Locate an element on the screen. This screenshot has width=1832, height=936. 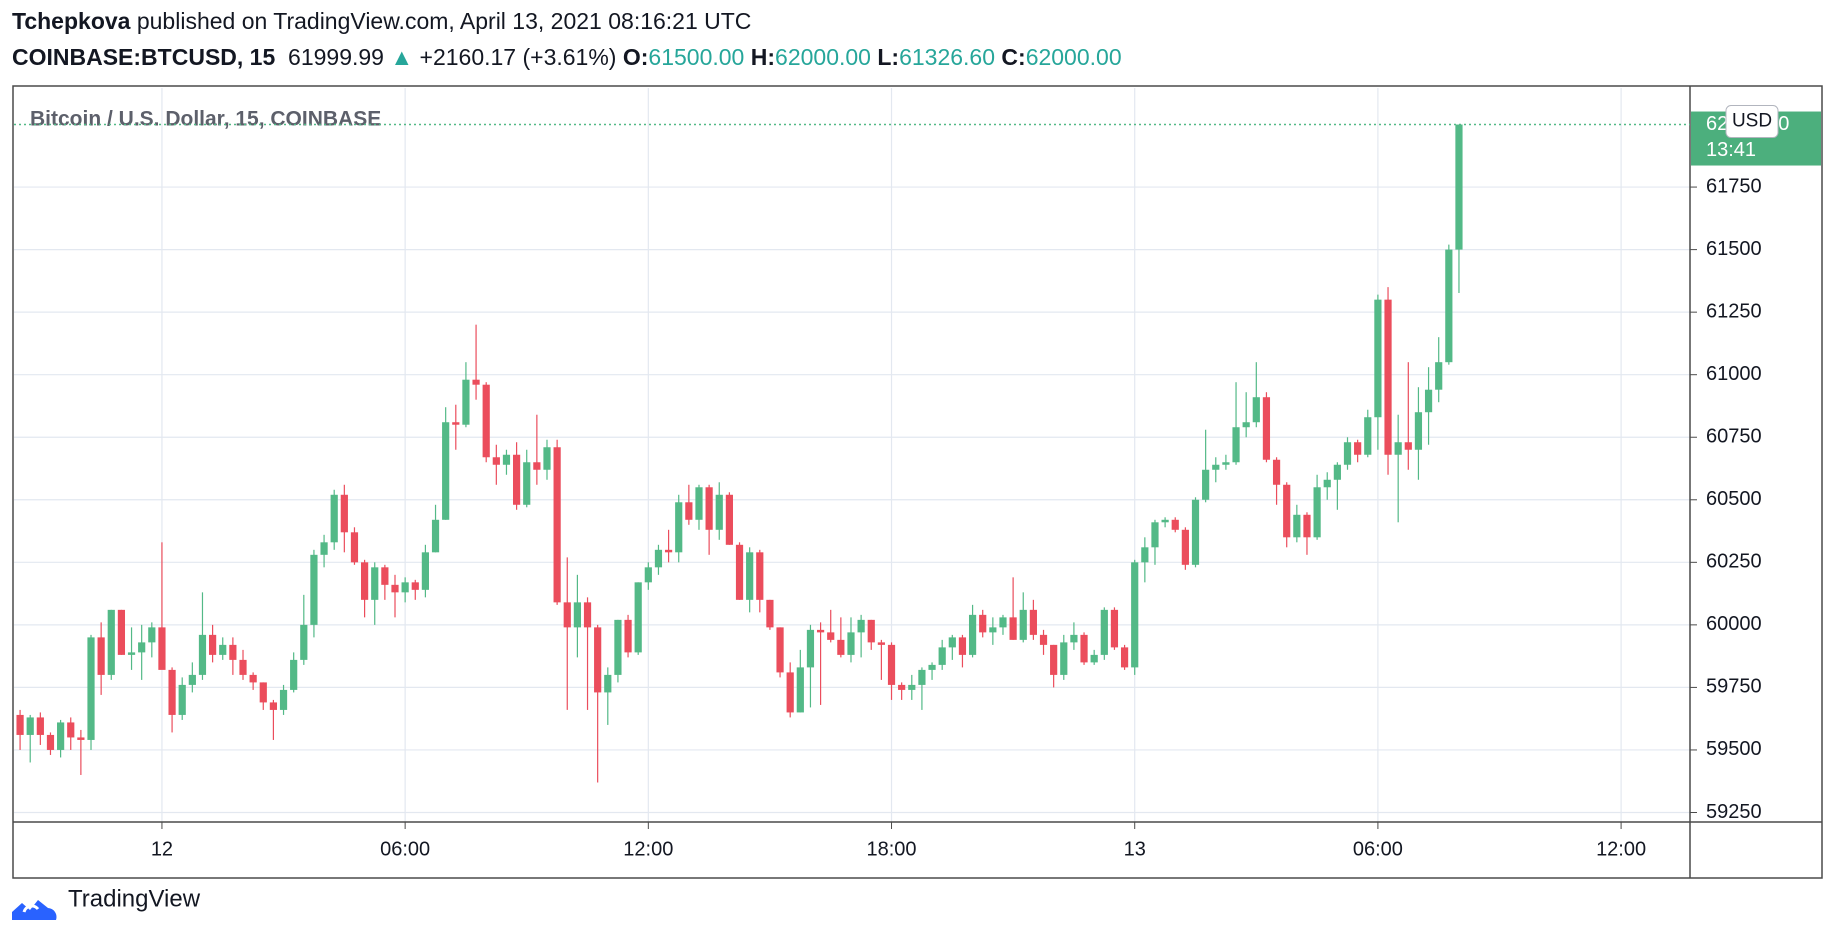
ohlc-key: L: is located at coordinates (888, 57).